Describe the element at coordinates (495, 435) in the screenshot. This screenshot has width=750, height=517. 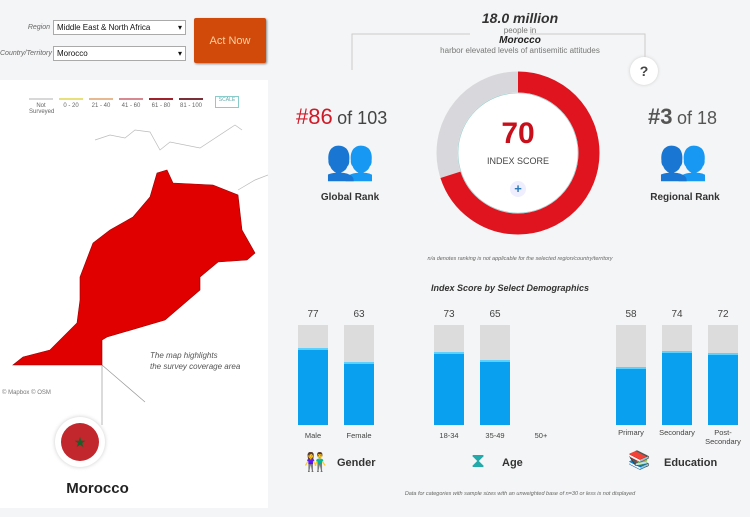
I see `bar-category: 35-49` at that location.